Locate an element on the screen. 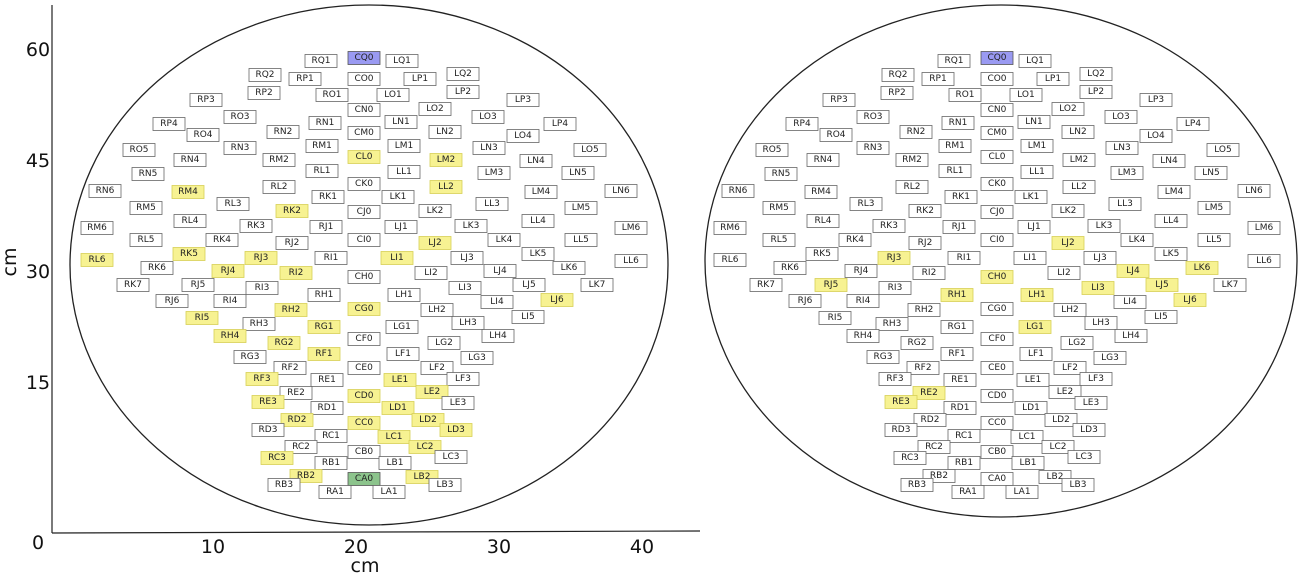 The height and width of the screenshot is (578, 1300). electrode-label: RF1 is located at coordinates (323, 354).